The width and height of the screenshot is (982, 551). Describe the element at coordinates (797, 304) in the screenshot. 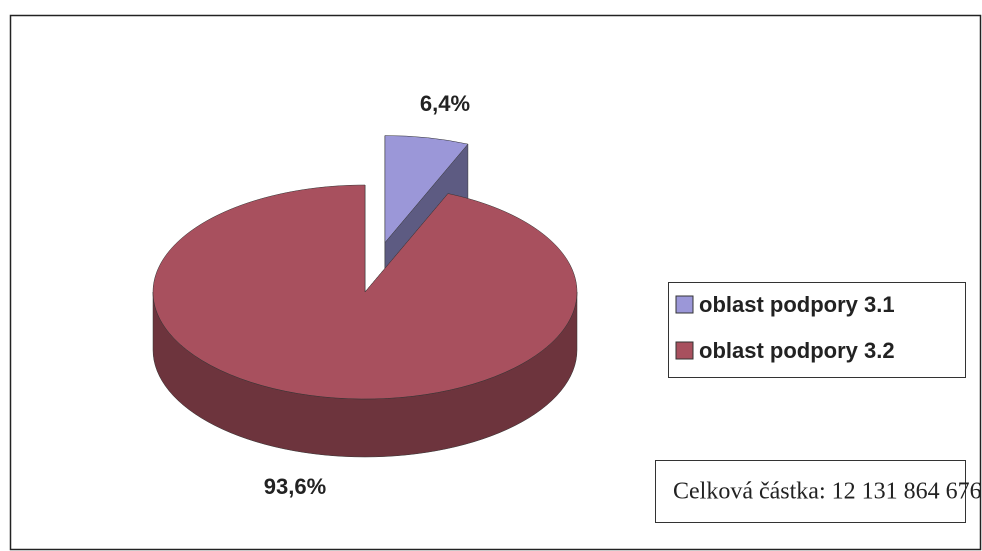

I see `legend-label: oblast podpory 3.1` at that location.